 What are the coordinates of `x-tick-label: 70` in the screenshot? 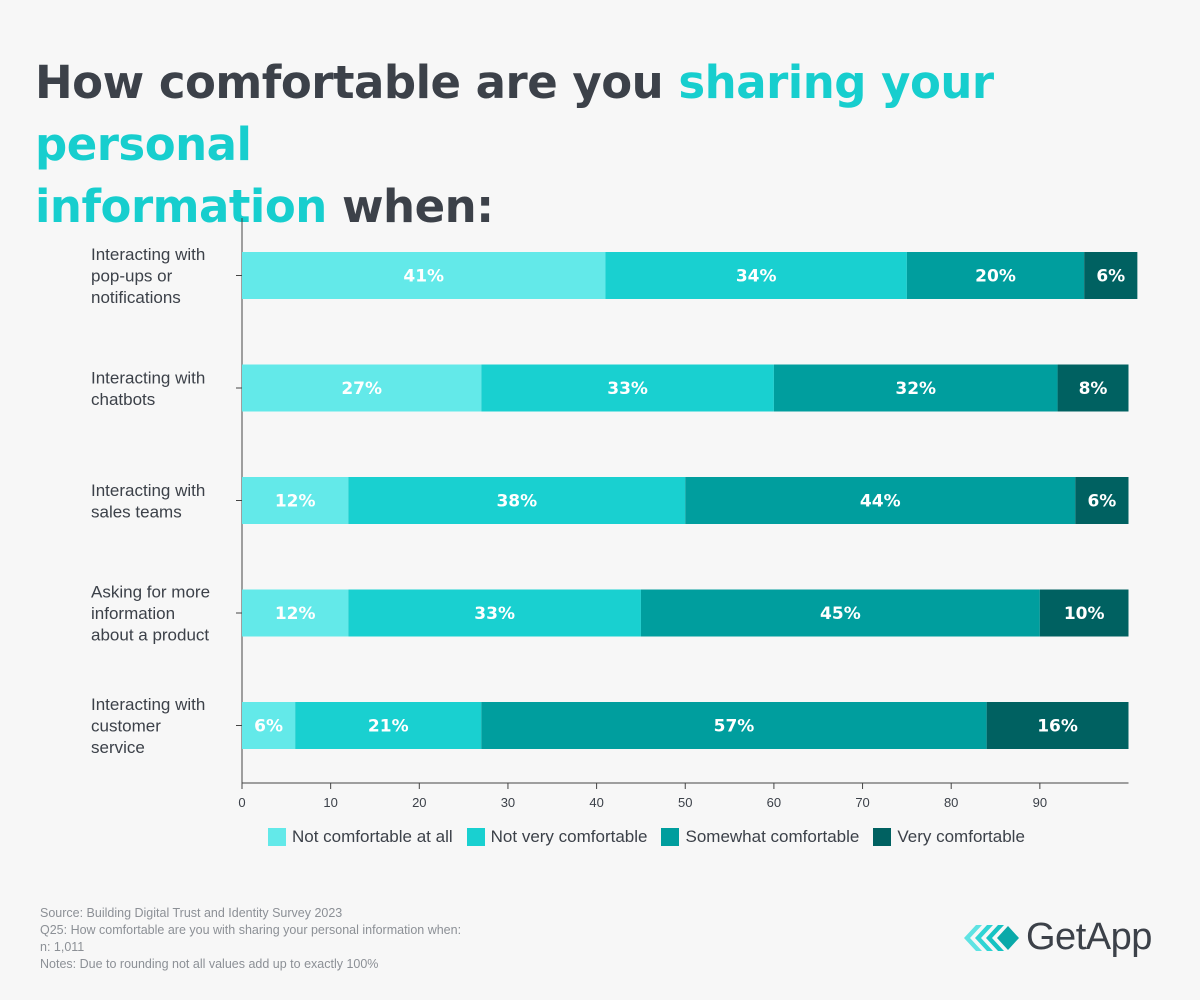 It's located at (862, 802).